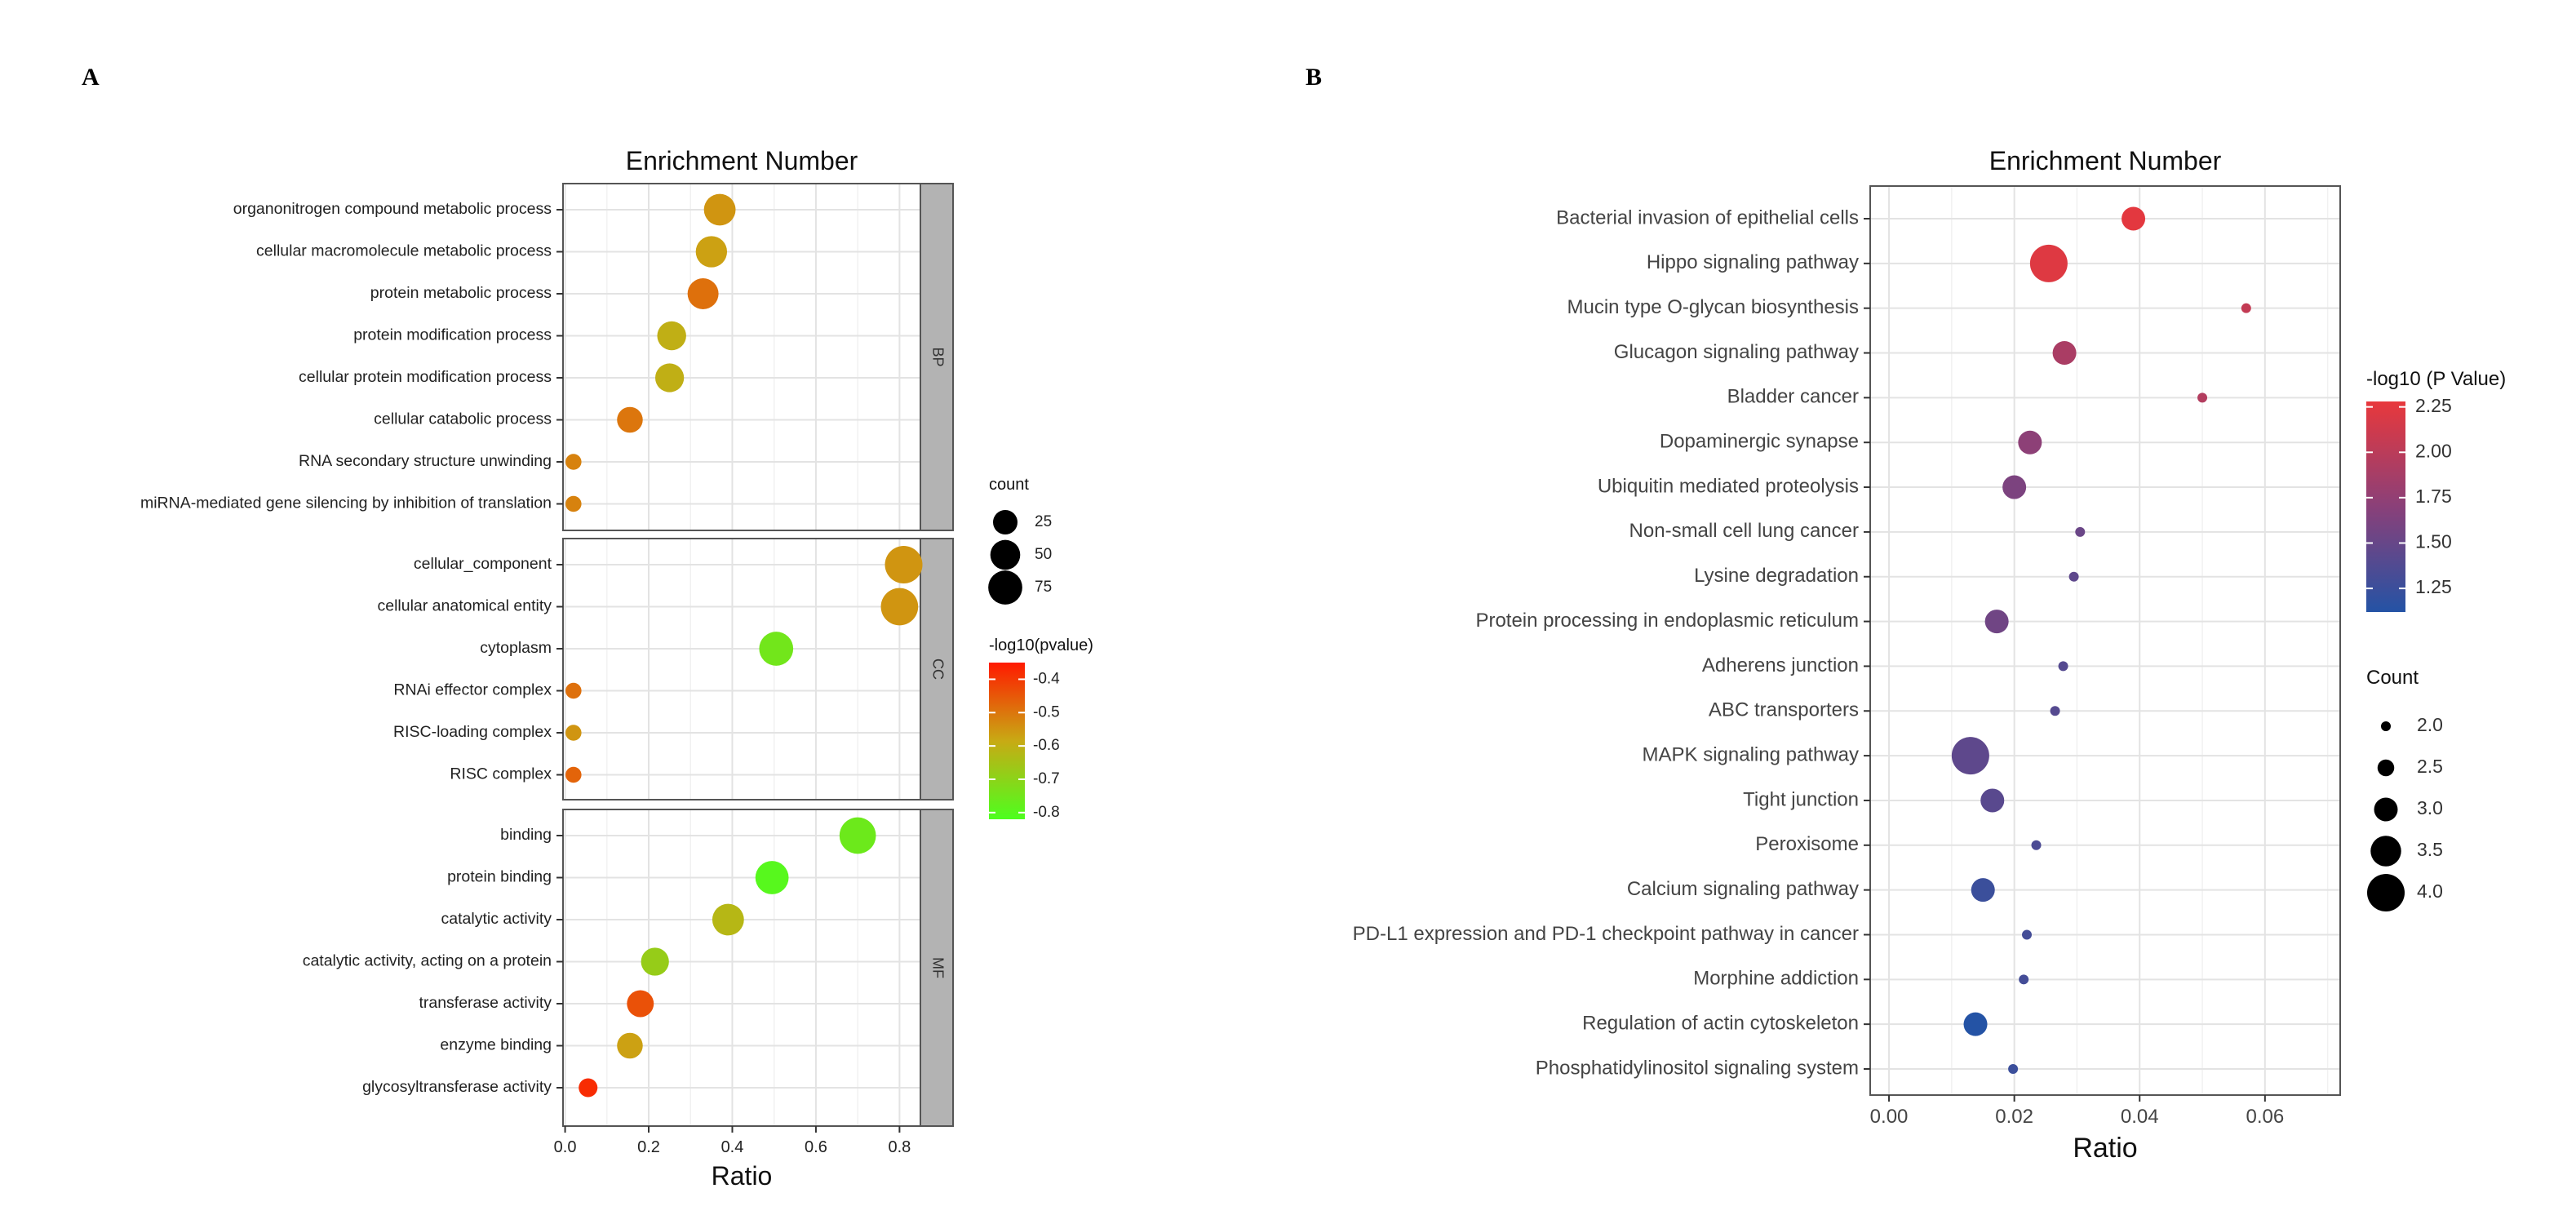  I want to click on x-tick-label: 0.02, so click(2014, 1117).